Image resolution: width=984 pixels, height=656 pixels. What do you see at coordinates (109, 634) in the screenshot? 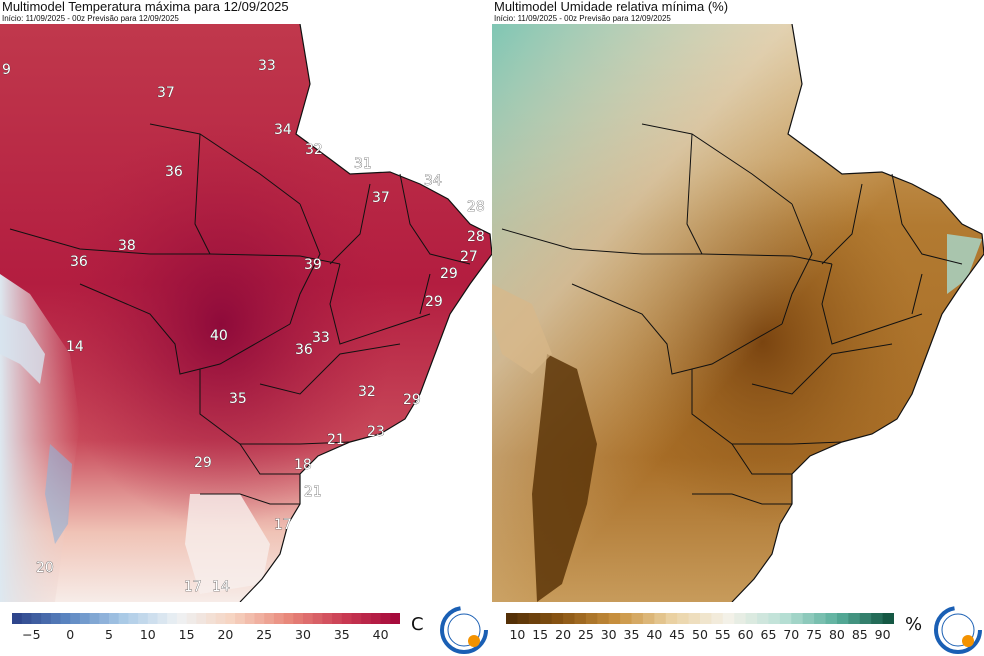
I see `colorbar-tick-label: 5` at bounding box center [109, 634].